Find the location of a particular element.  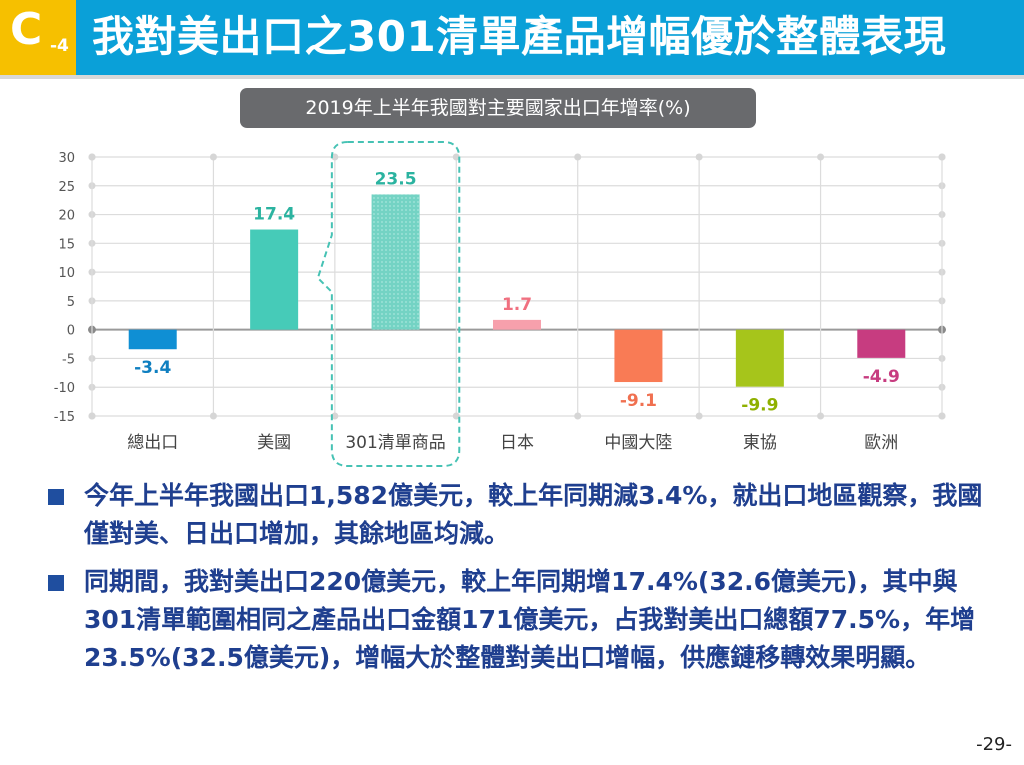

data-label: -9.9 is located at coordinates (759, 406).